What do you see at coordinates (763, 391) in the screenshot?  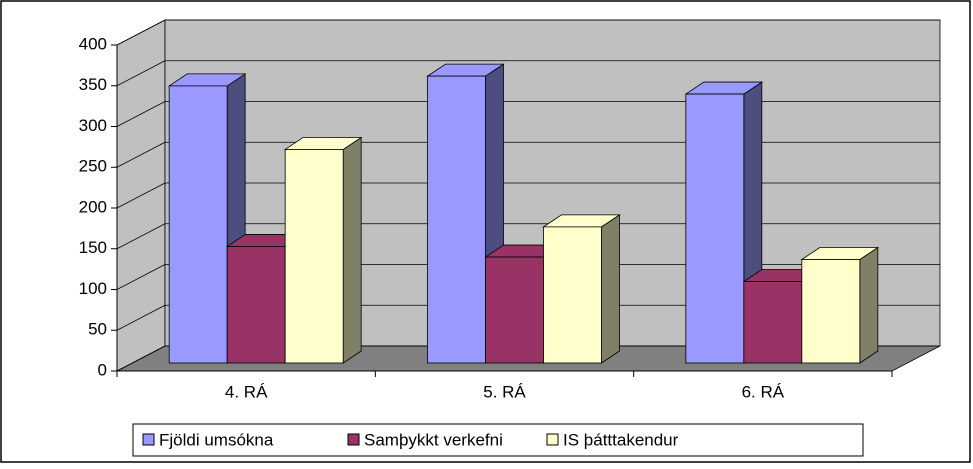 I see `x-tick-label: 6. RÁ` at bounding box center [763, 391].